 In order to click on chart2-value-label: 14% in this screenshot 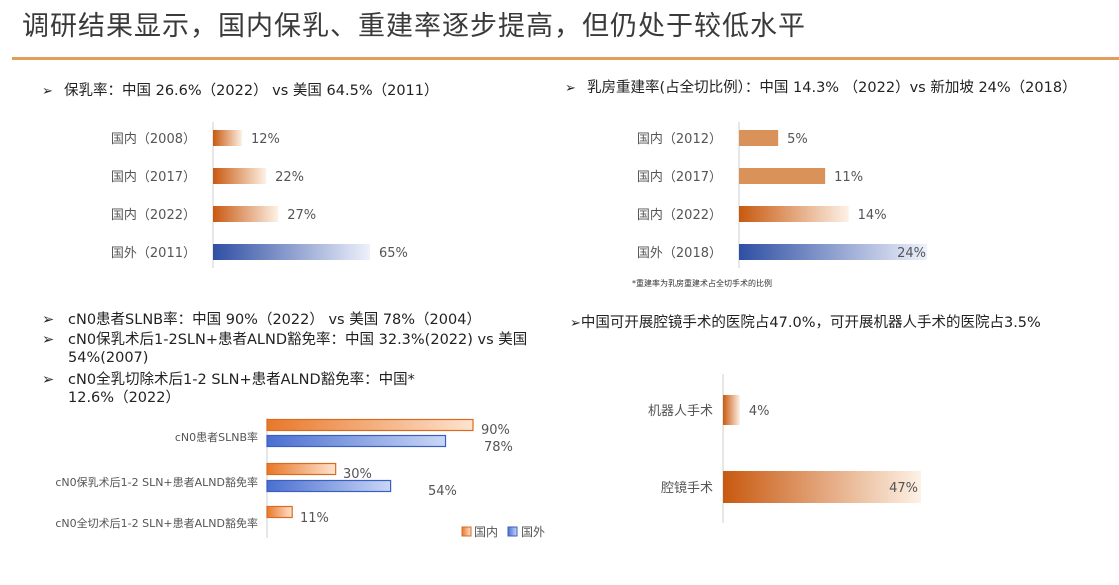, I will do `click(872, 215)`.